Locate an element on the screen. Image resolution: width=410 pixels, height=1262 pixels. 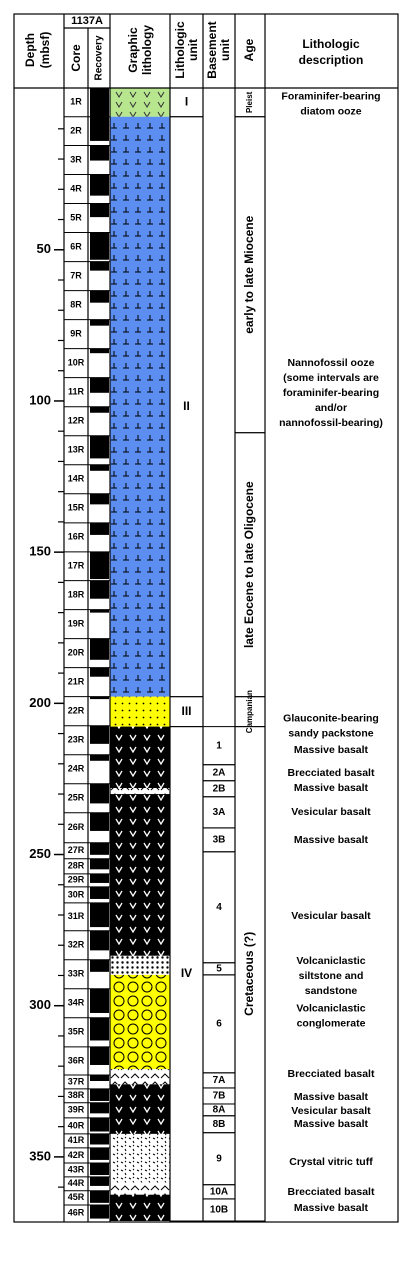
core-label: 16R is located at coordinates (76, 537).